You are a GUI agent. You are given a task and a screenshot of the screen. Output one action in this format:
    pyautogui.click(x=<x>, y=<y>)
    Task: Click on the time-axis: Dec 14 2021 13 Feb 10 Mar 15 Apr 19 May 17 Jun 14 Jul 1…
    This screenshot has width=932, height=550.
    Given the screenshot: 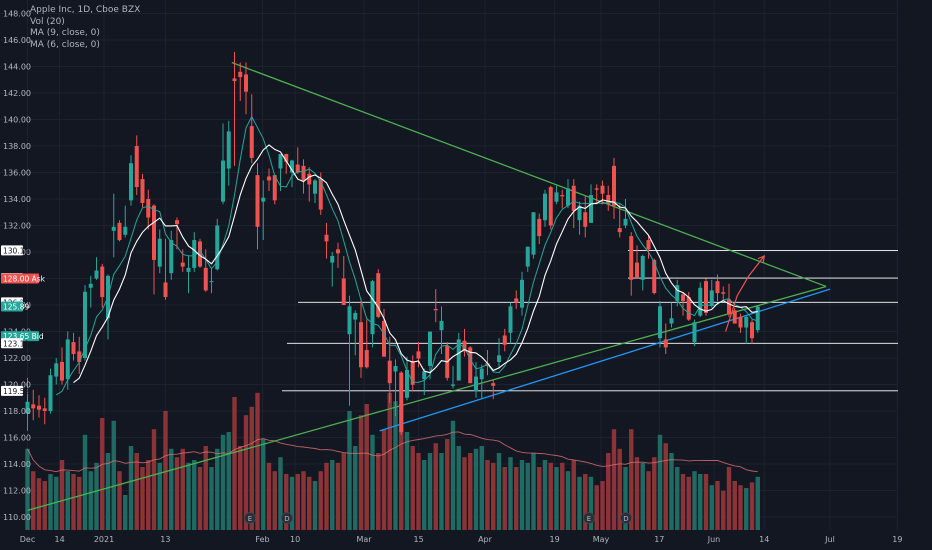 What is the action you would take?
    pyautogui.click(x=466, y=540)
    